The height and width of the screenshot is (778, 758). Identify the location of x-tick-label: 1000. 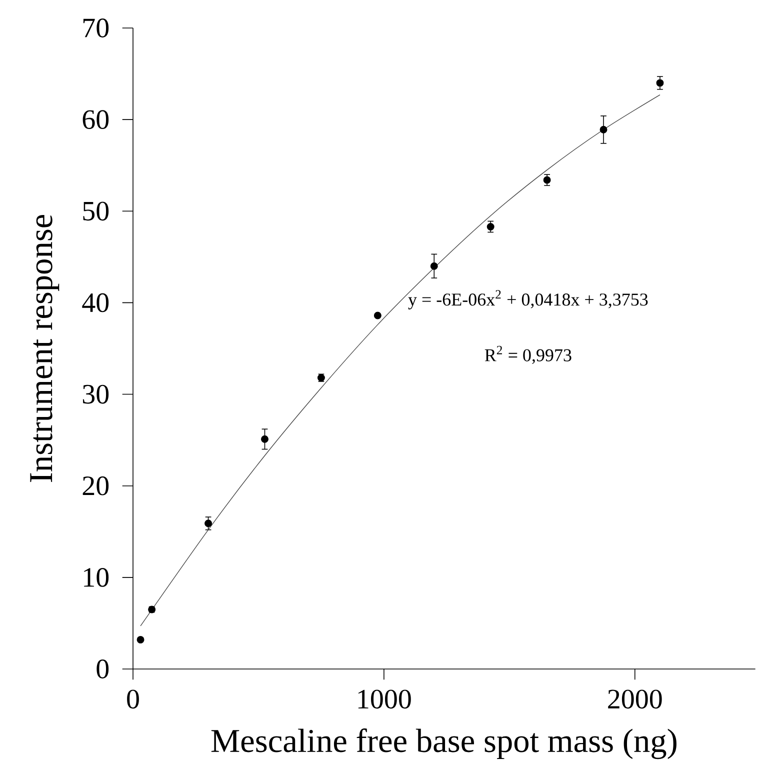
(384, 699).